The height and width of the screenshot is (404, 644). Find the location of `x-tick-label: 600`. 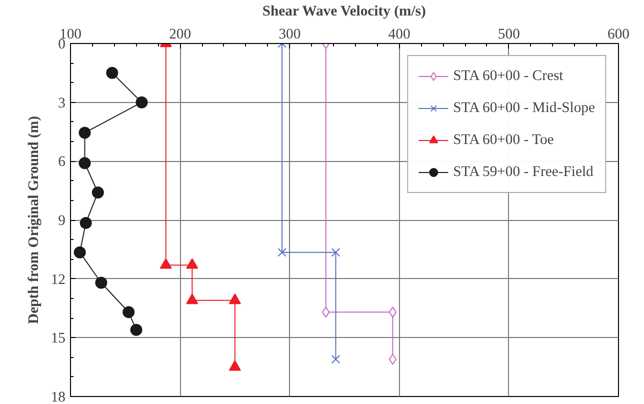

x-tick-label: 600 is located at coordinates (619, 34).